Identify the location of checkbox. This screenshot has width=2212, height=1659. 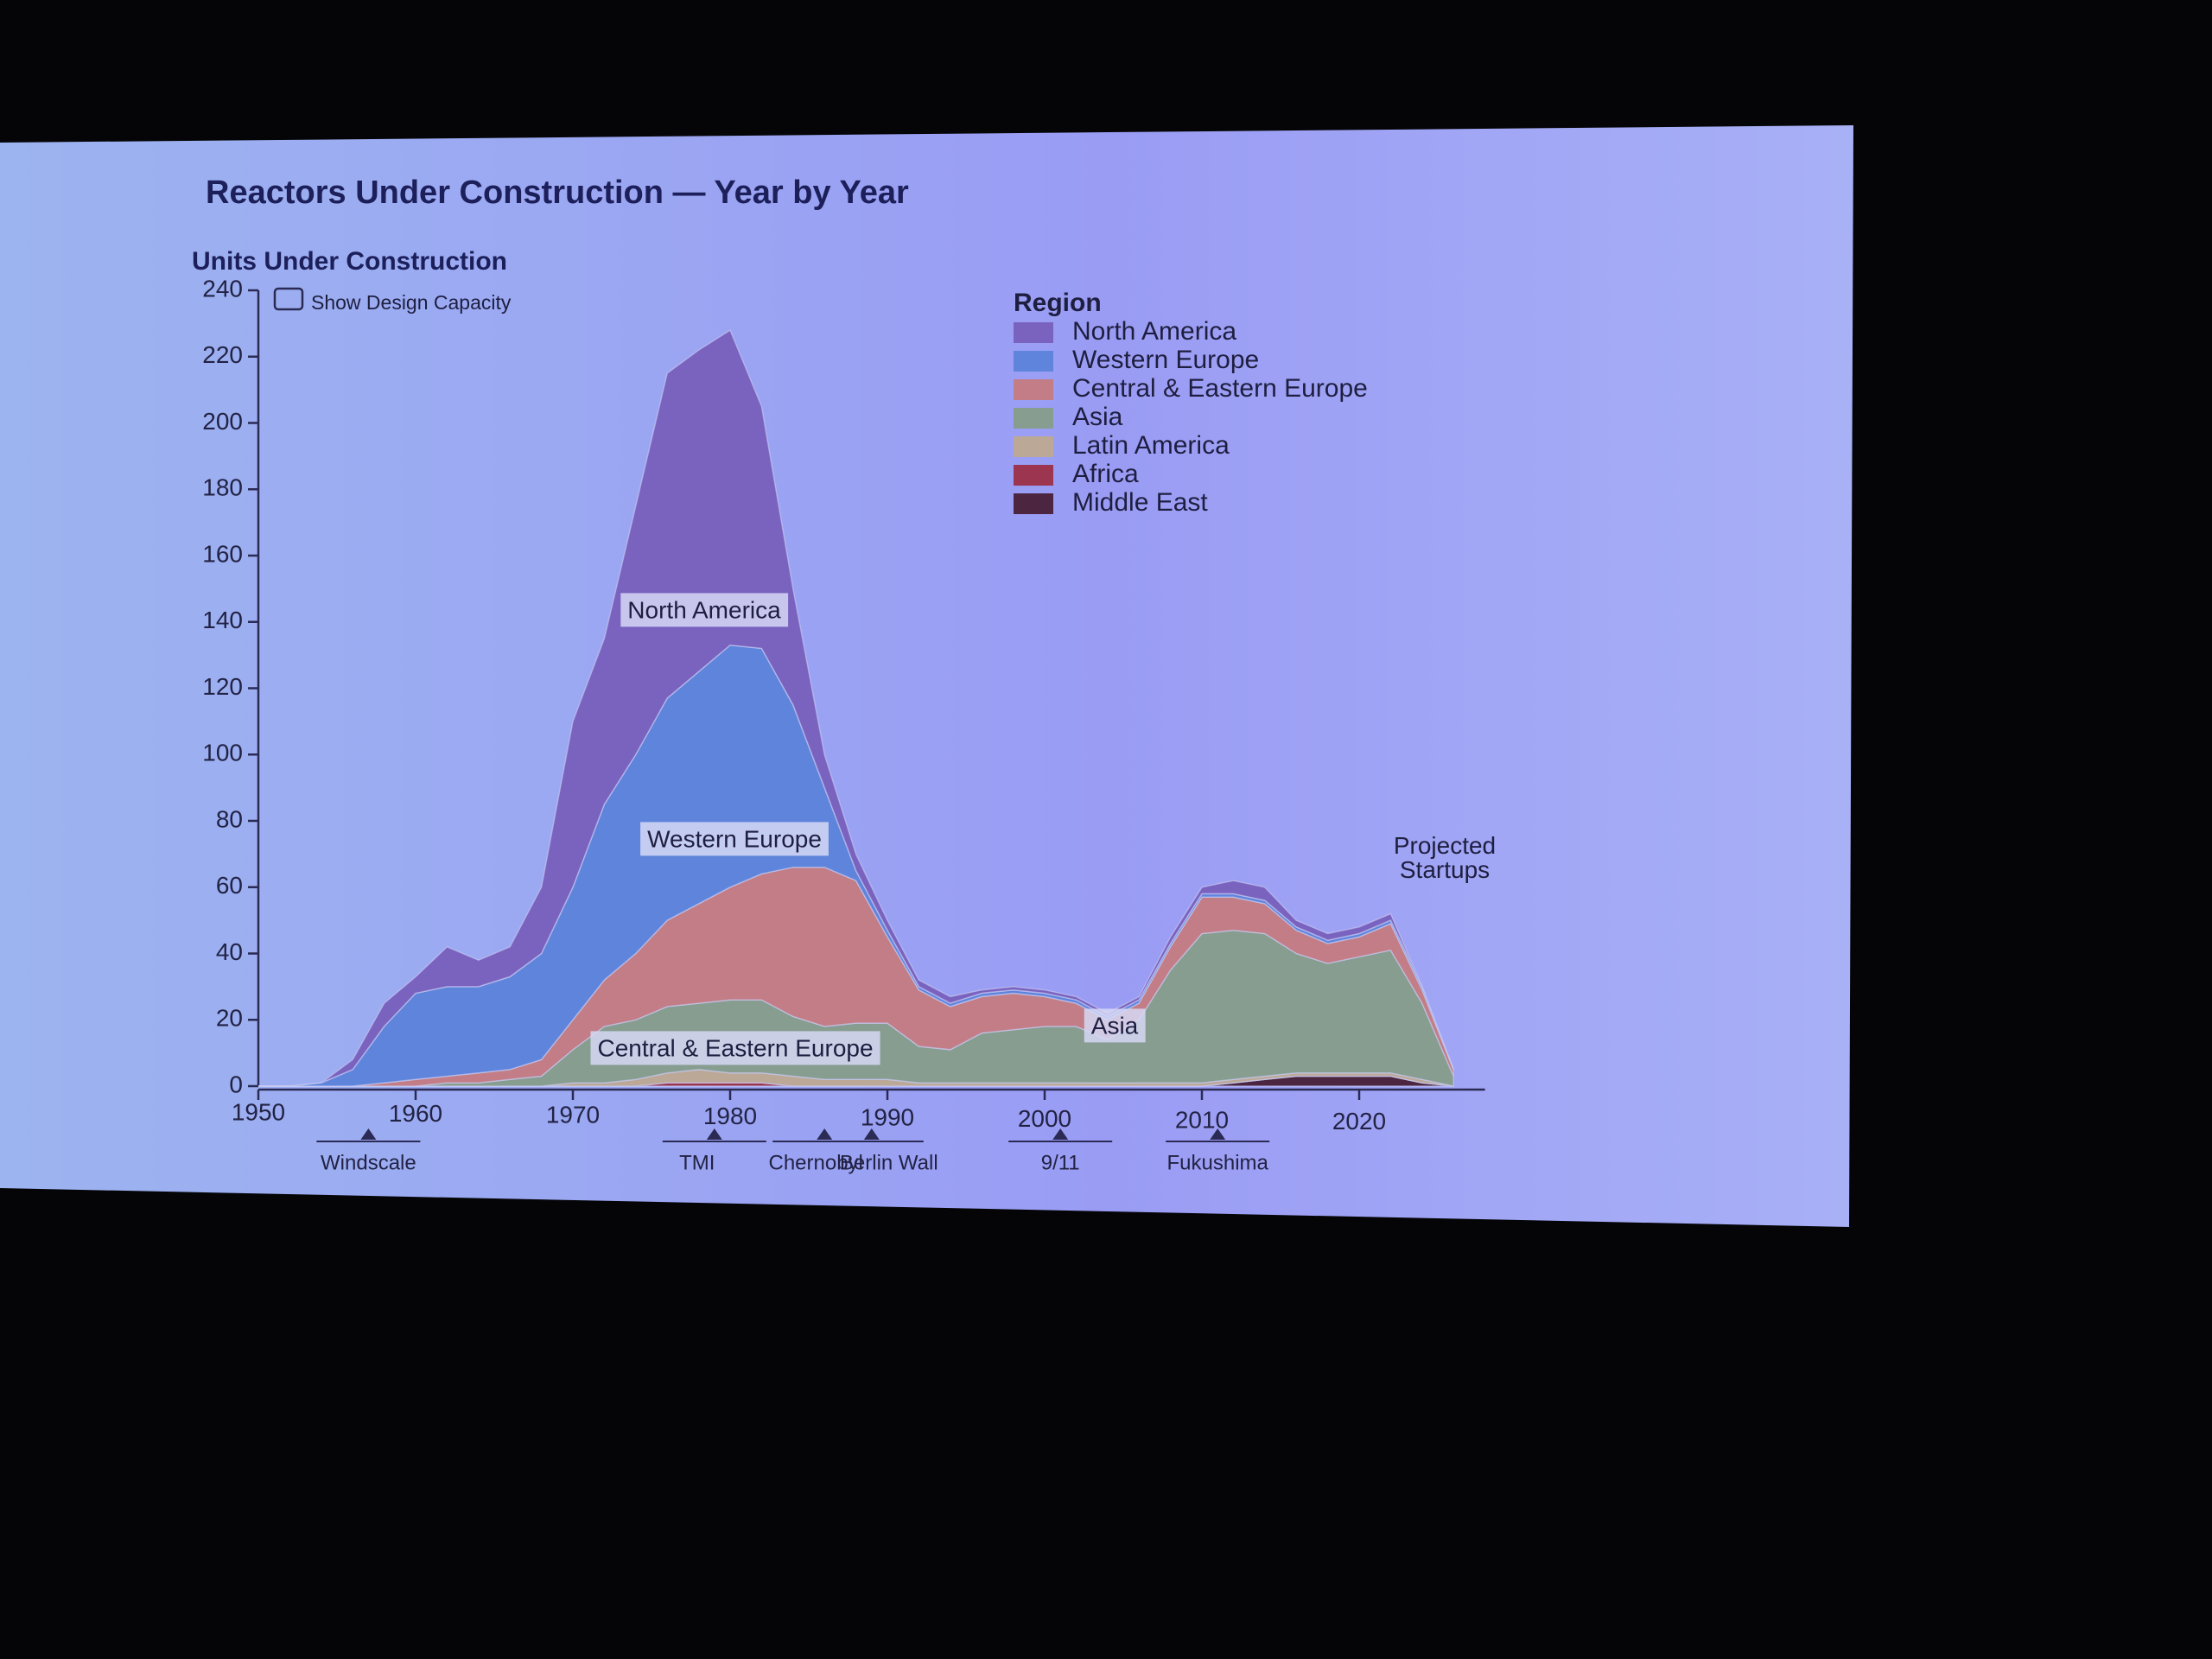
(288, 299).